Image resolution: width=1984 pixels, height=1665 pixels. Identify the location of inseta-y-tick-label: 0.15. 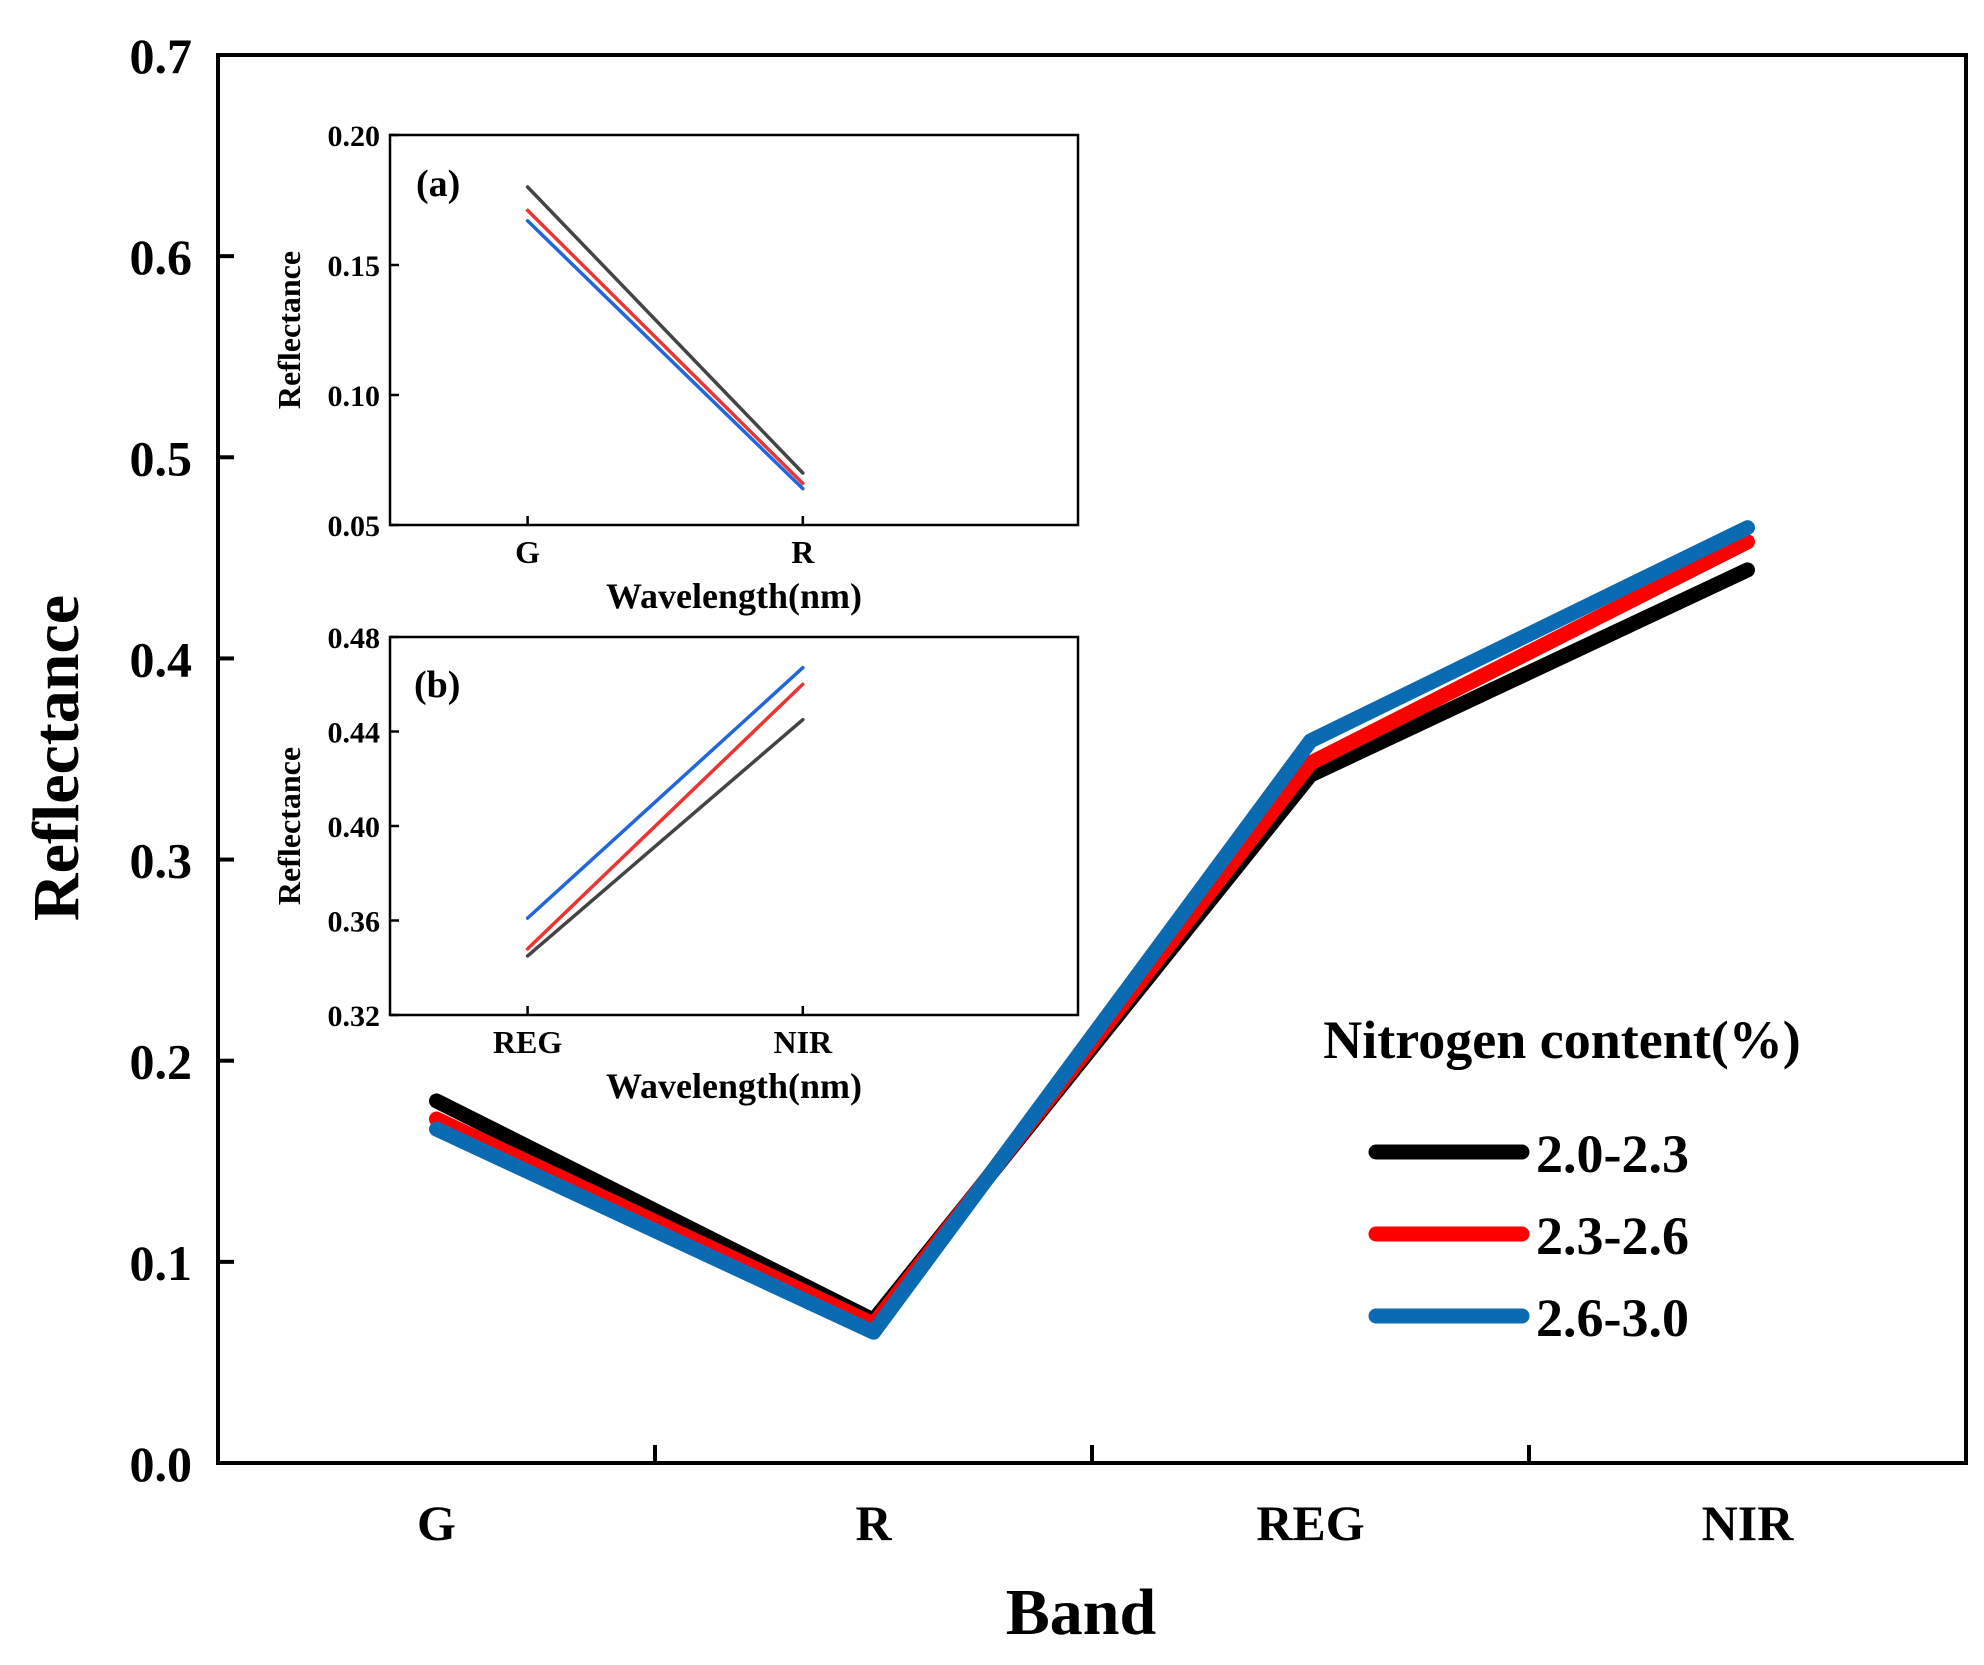
(354, 266).